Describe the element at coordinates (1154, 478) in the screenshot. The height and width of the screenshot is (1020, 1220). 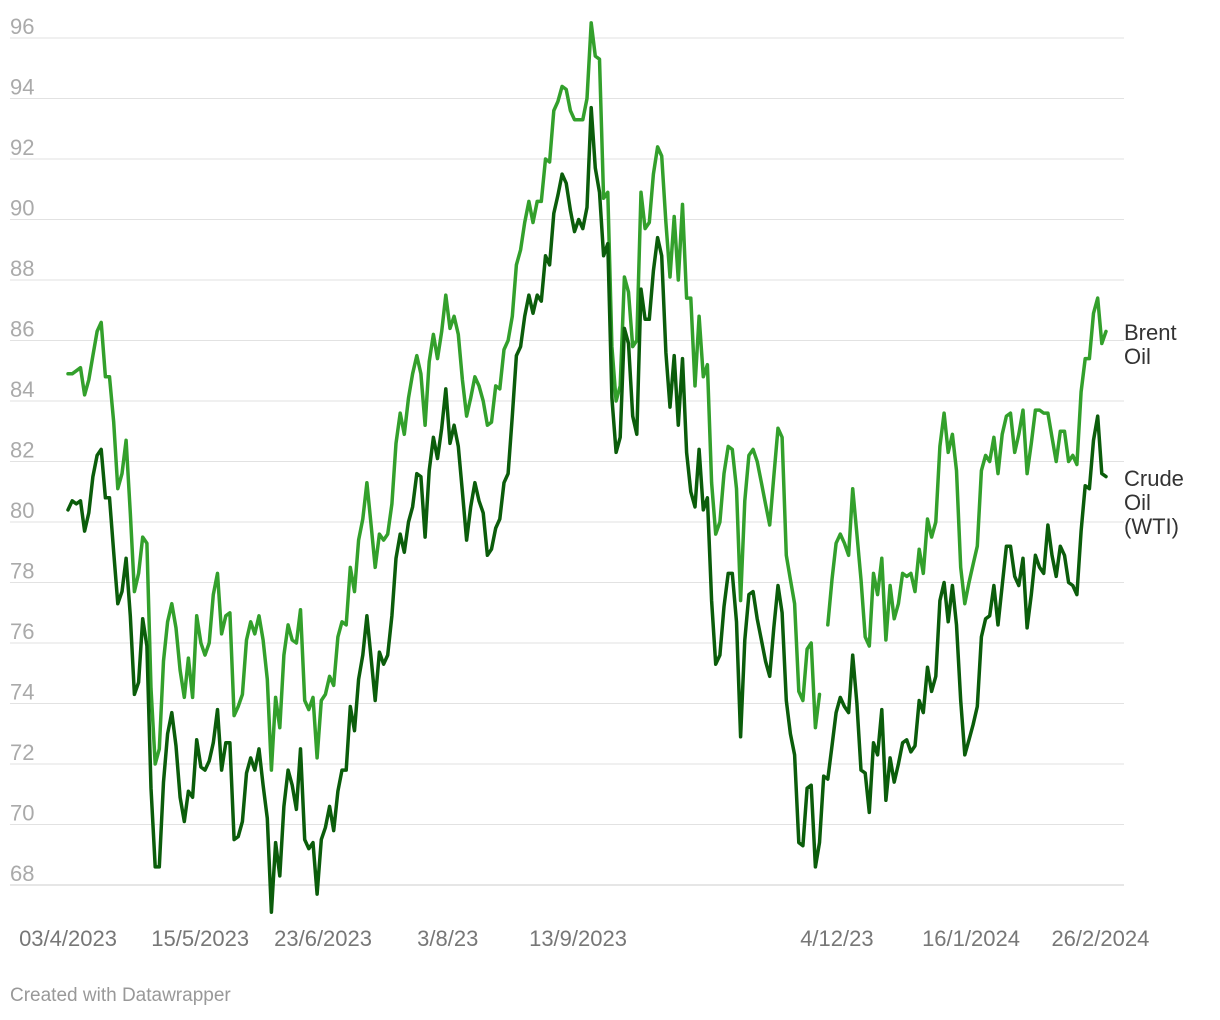
I see `wti-label-line1: Crude` at that location.